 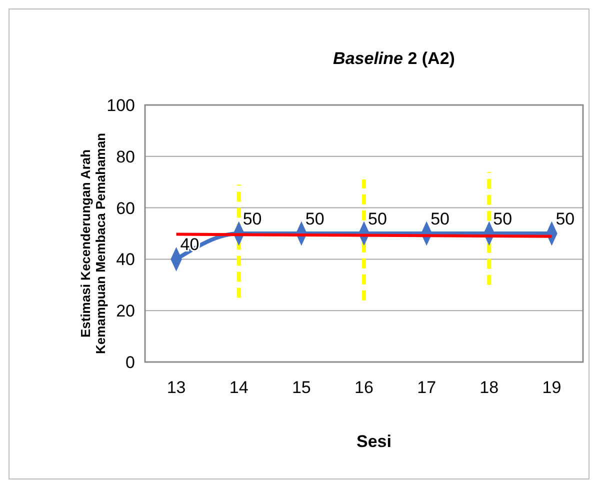 What do you see at coordinates (125, 260) in the screenshot?
I see `y-tick-label: 40` at bounding box center [125, 260].